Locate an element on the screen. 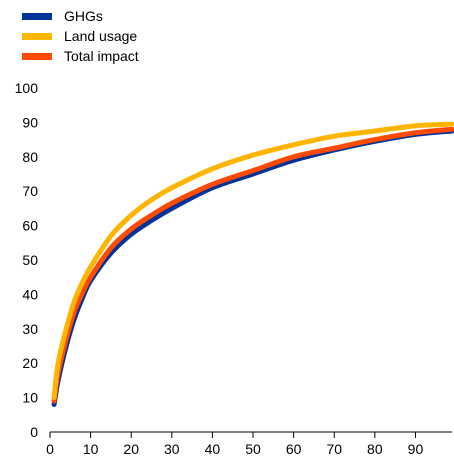 The image size is (454, 461). legend-swatch-total-impact is located at coordinates (37, 56).